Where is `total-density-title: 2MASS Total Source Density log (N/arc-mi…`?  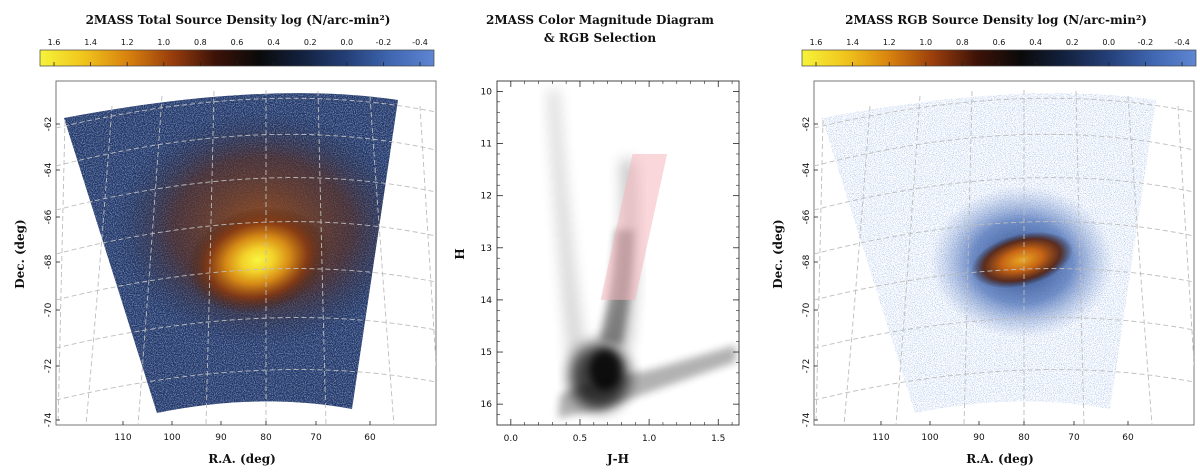
total-density-title: 2MASS Total Source Density log (N/arc-mi… is located at coordinates (238, 20).